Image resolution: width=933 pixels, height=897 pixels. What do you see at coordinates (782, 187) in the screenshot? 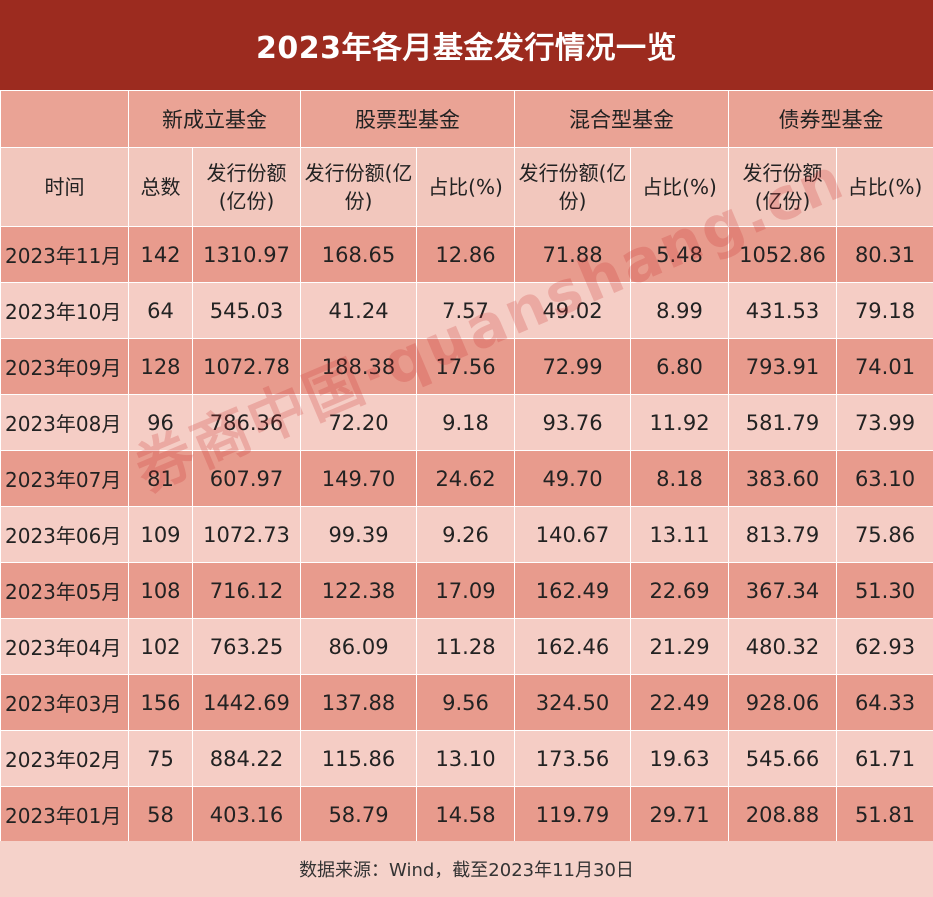
I see `header-bond-amount: 发行份额(亿份)` at bounding box center [782, 187].